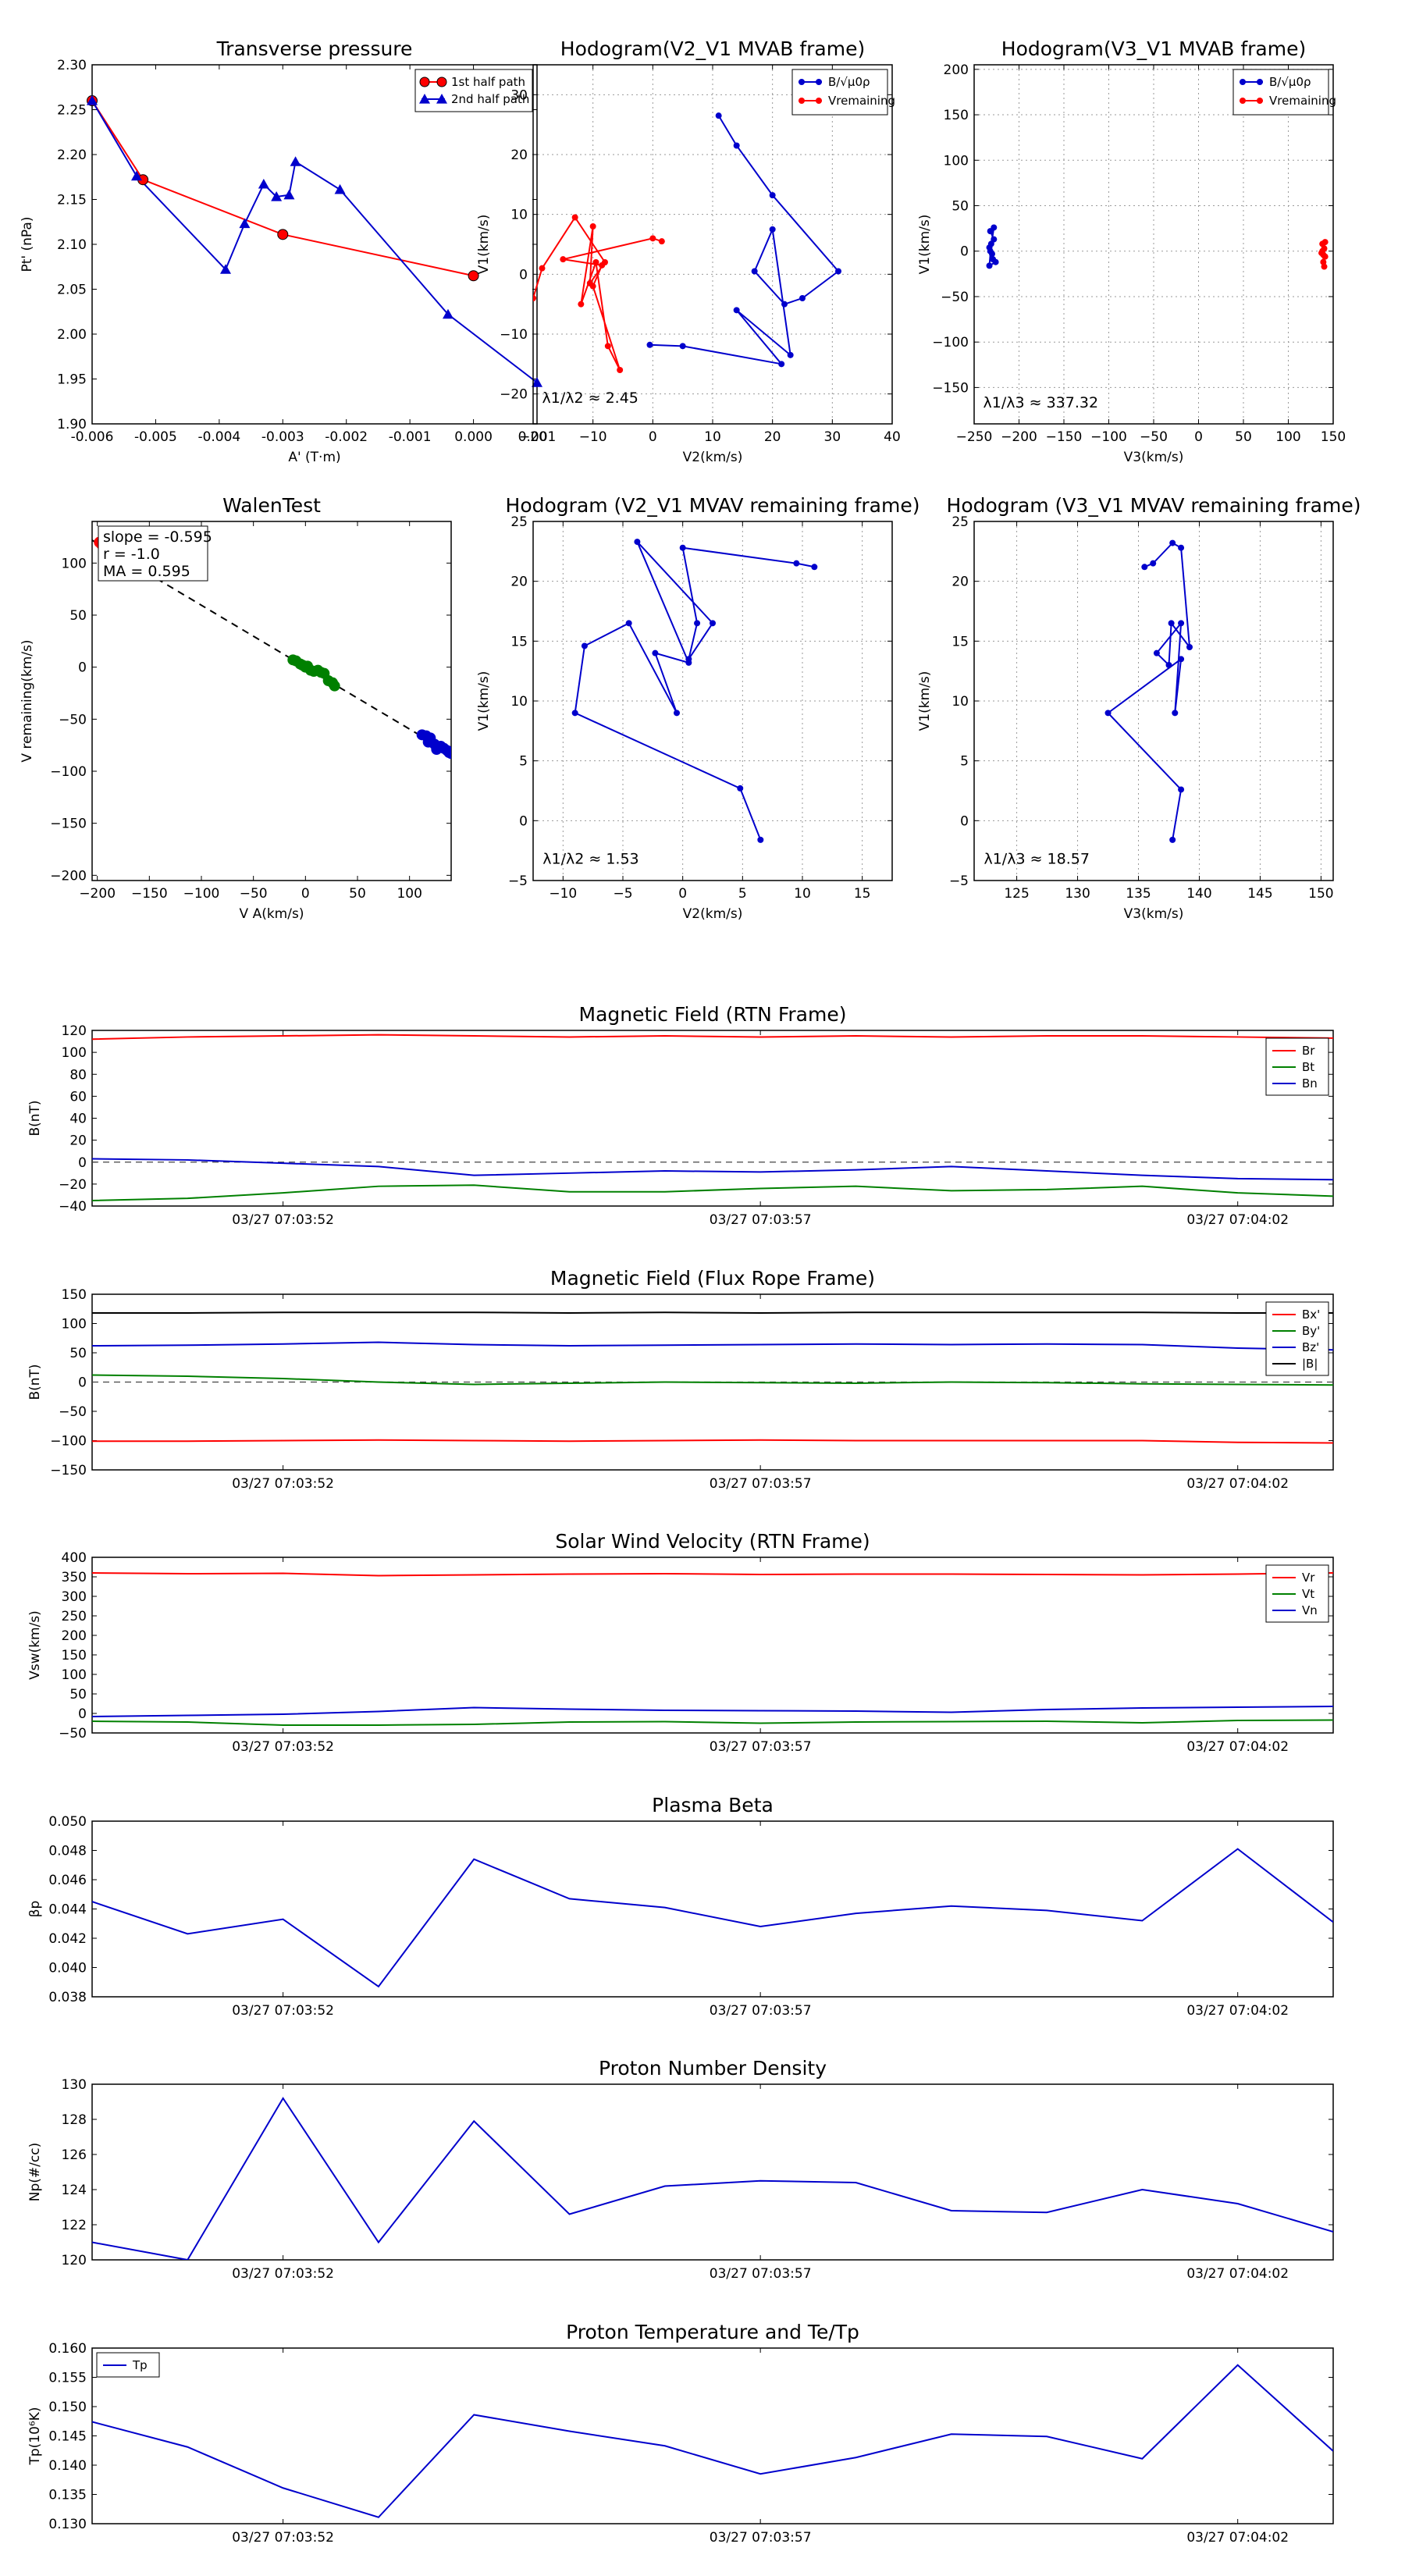 The height and width of the screenshot is (2576, 1405). Describe the element at coordinates (150, 894) in the screenshot. I see `x-tick-label: −150` at that location.